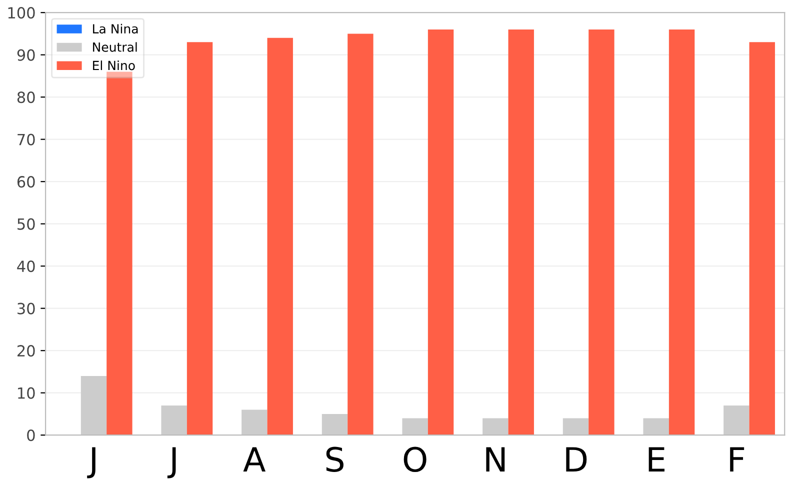  I want to click on x-tick-label: S, so click(335, 459).